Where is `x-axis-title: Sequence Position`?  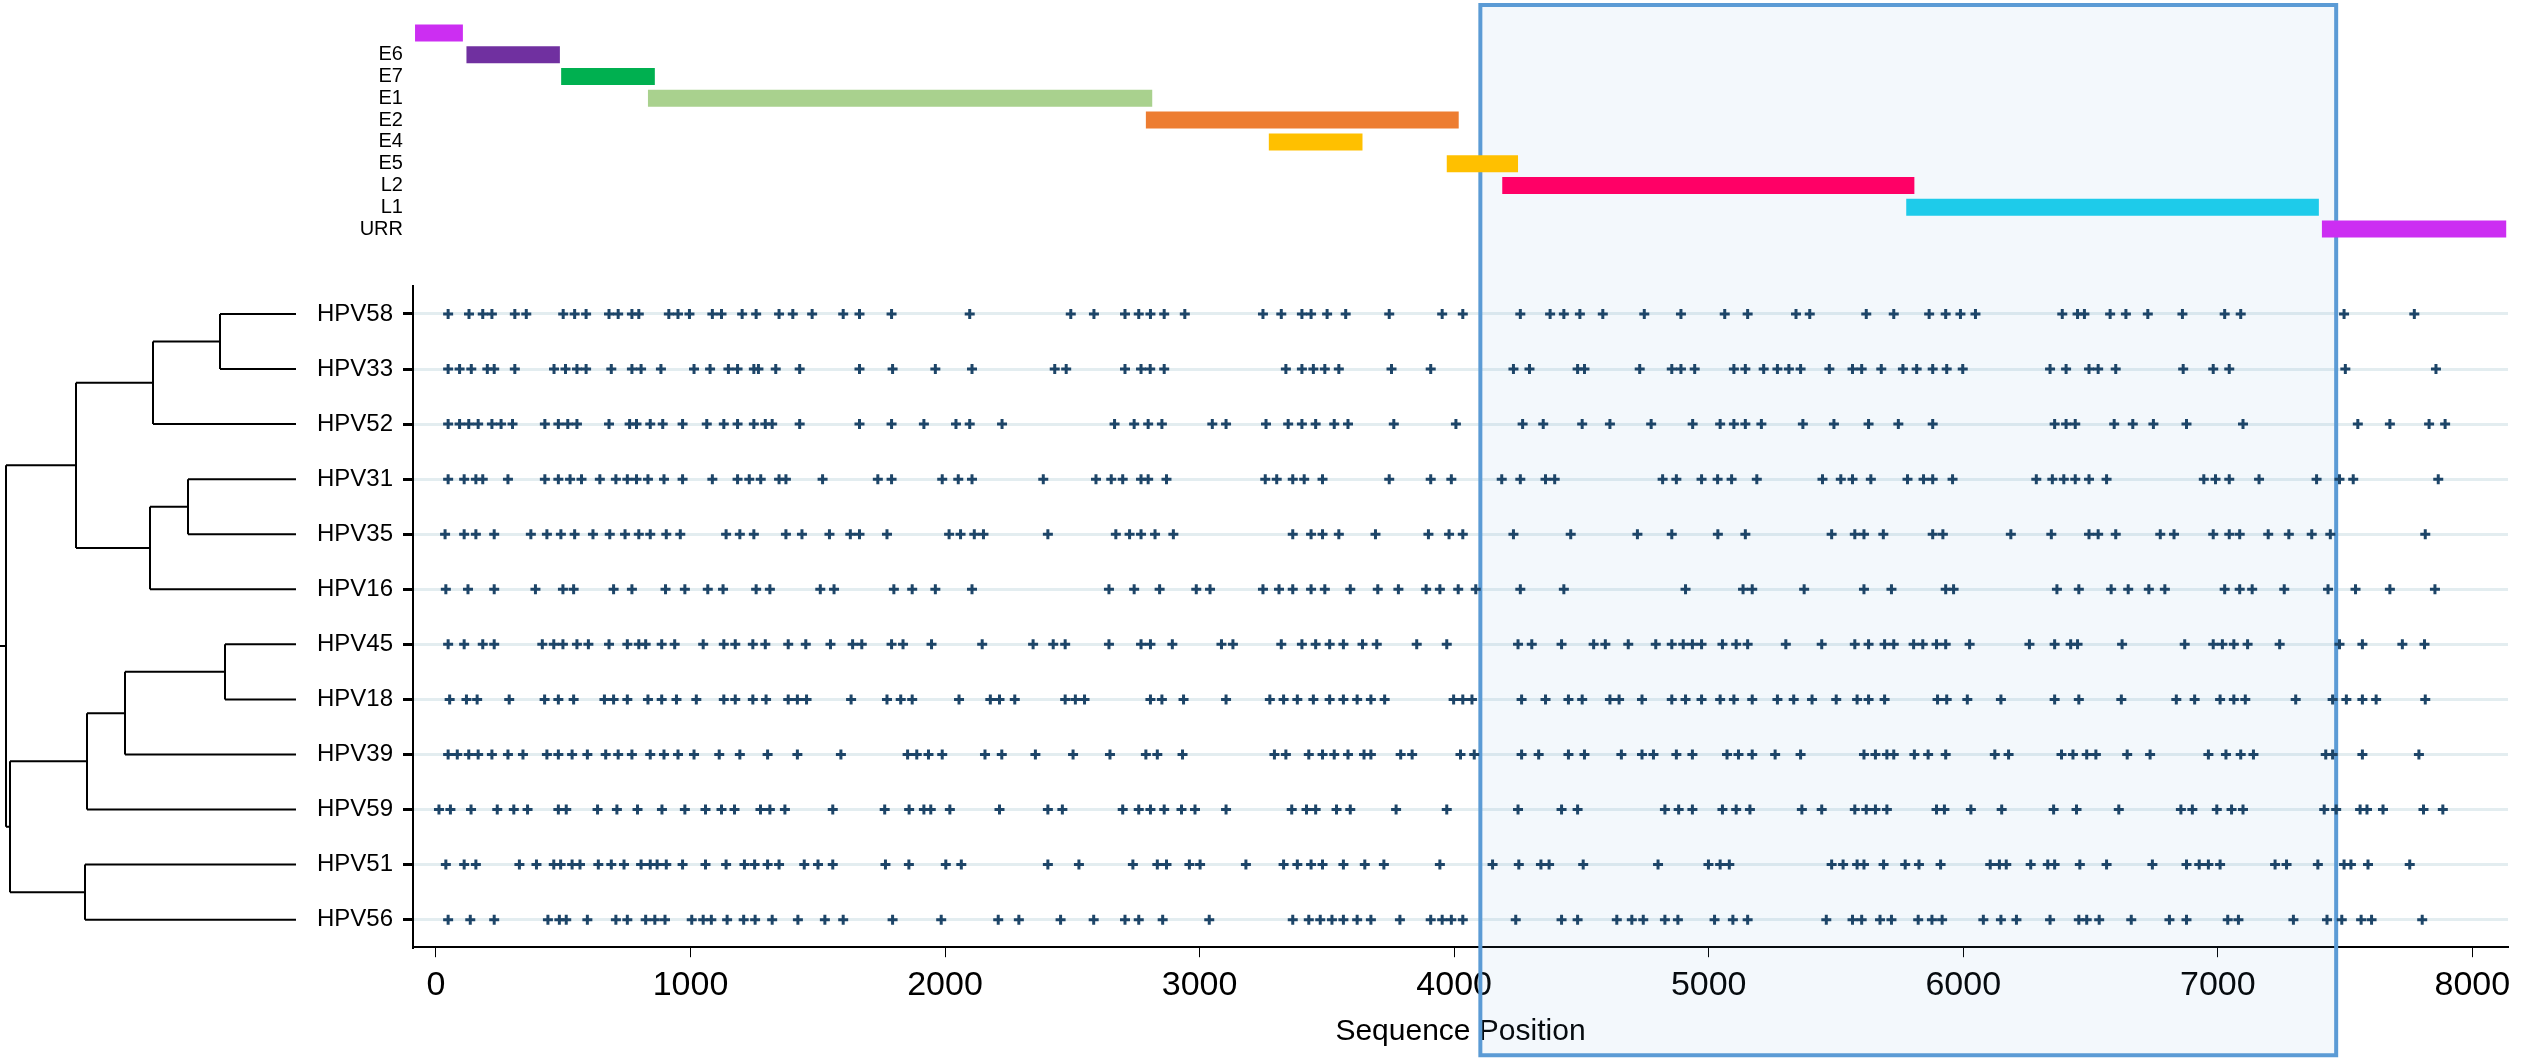 x-axis-title: Sequence Position is located at coordinates (1460, 1030).